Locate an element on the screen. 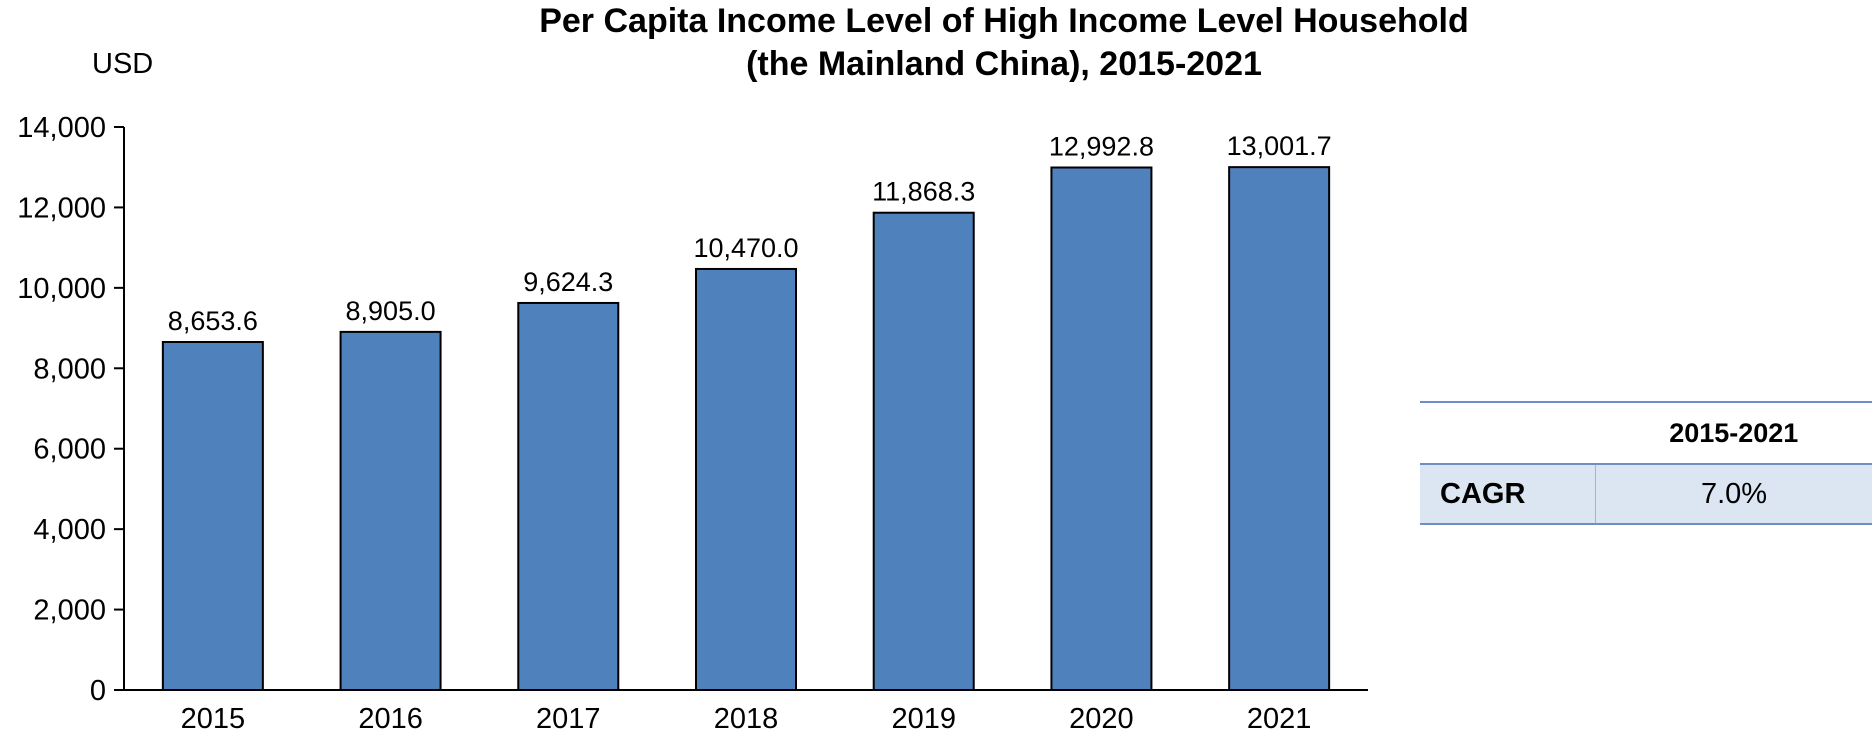  y-tick-label: 4,000 is located at coordinates (69, 530).